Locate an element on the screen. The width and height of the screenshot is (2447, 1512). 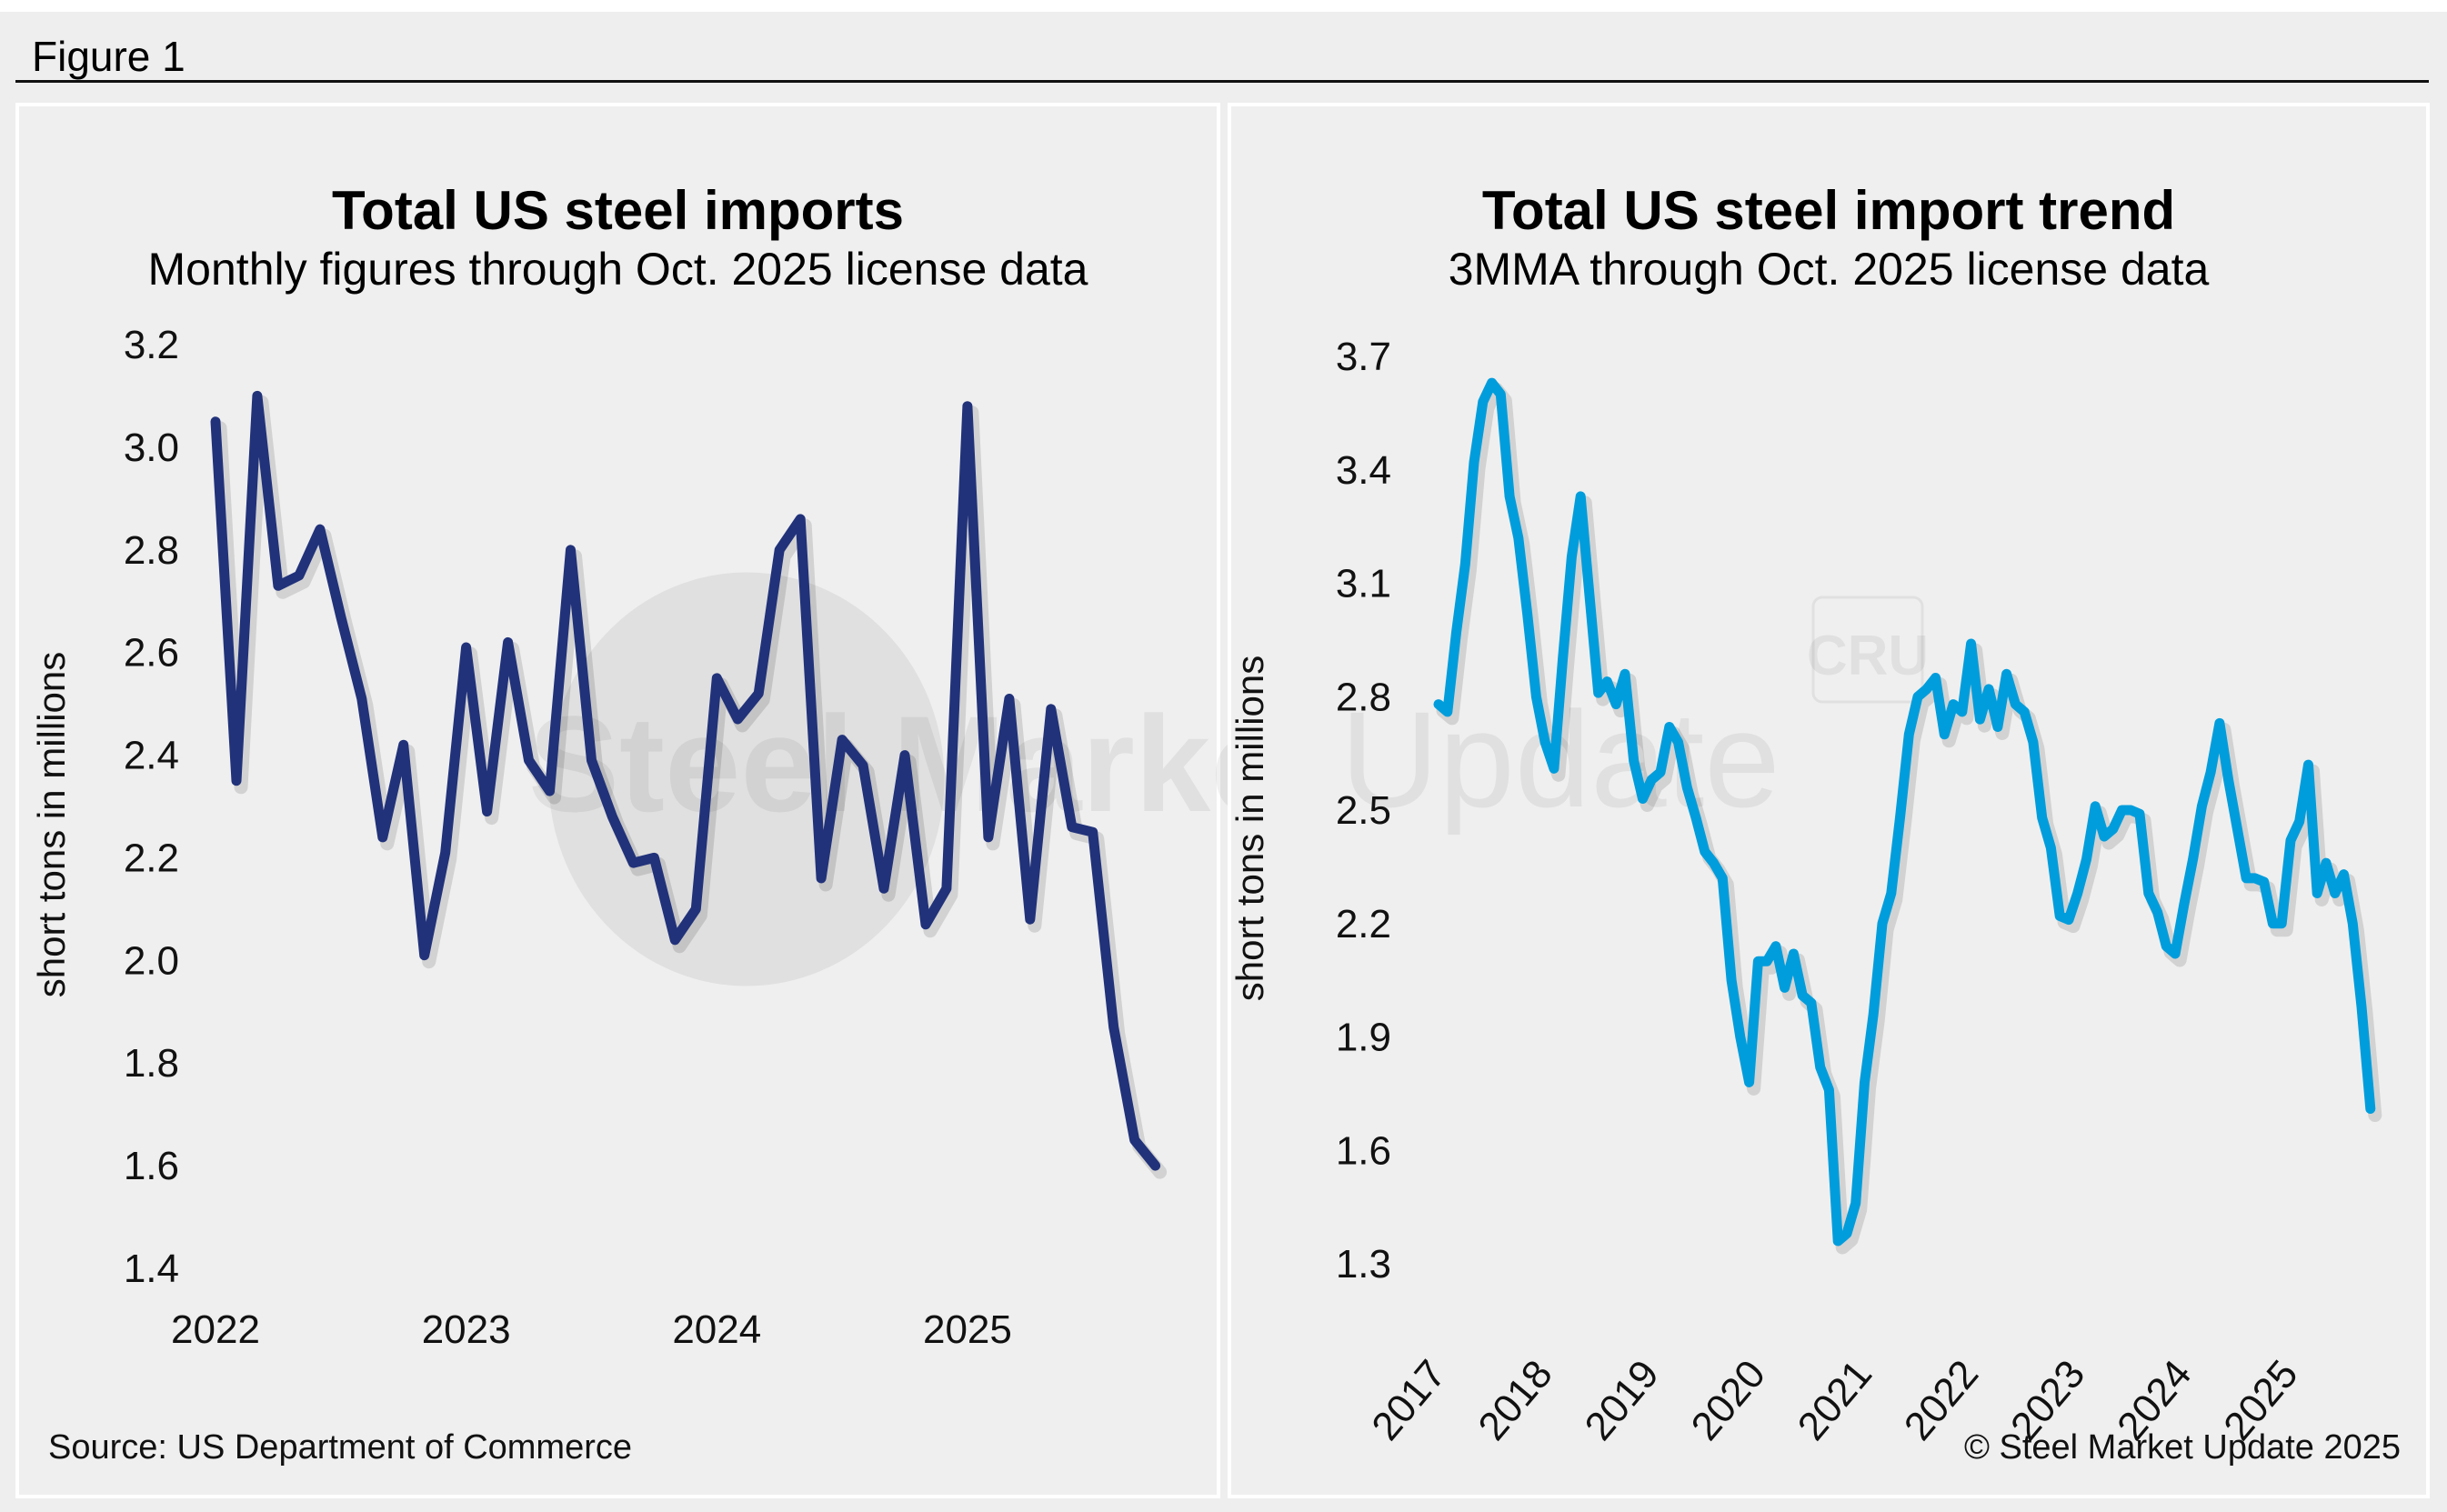
x-tick-label: 2020 is located at coordinates (1728, 1400).